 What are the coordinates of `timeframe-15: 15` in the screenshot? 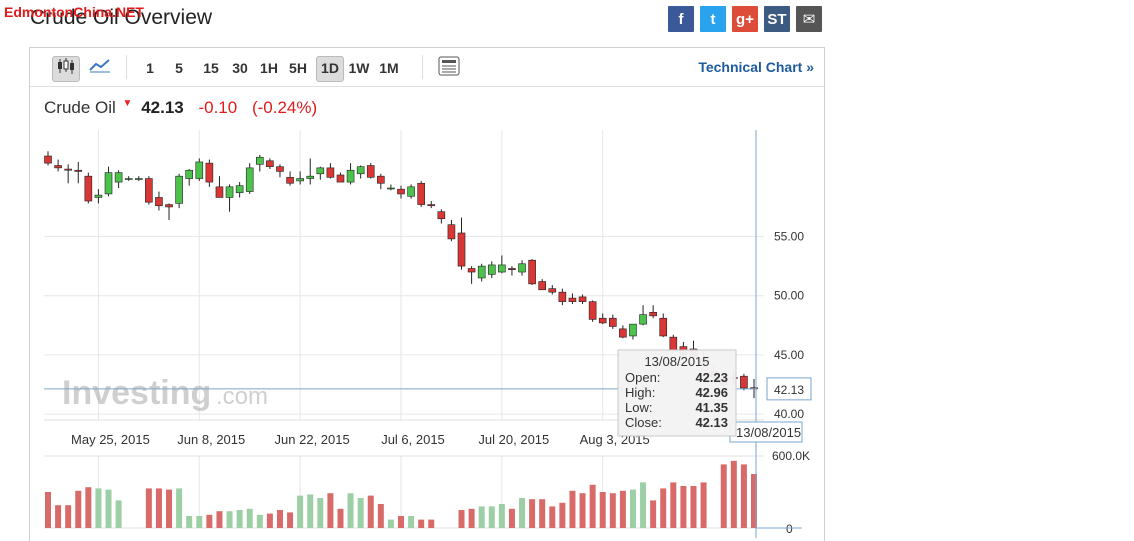 It's located at (211, 68).